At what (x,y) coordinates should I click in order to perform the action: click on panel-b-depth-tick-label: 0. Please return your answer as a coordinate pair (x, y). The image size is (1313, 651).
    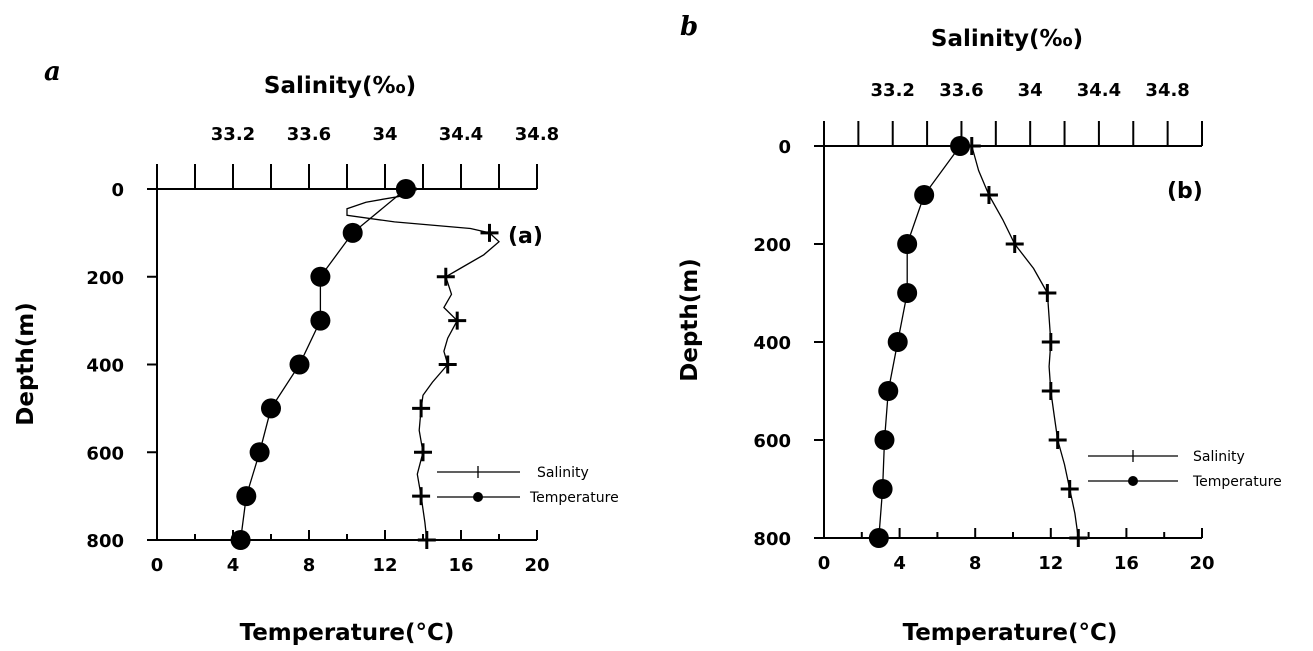
    Looking at the image, I should click on (784, 147).